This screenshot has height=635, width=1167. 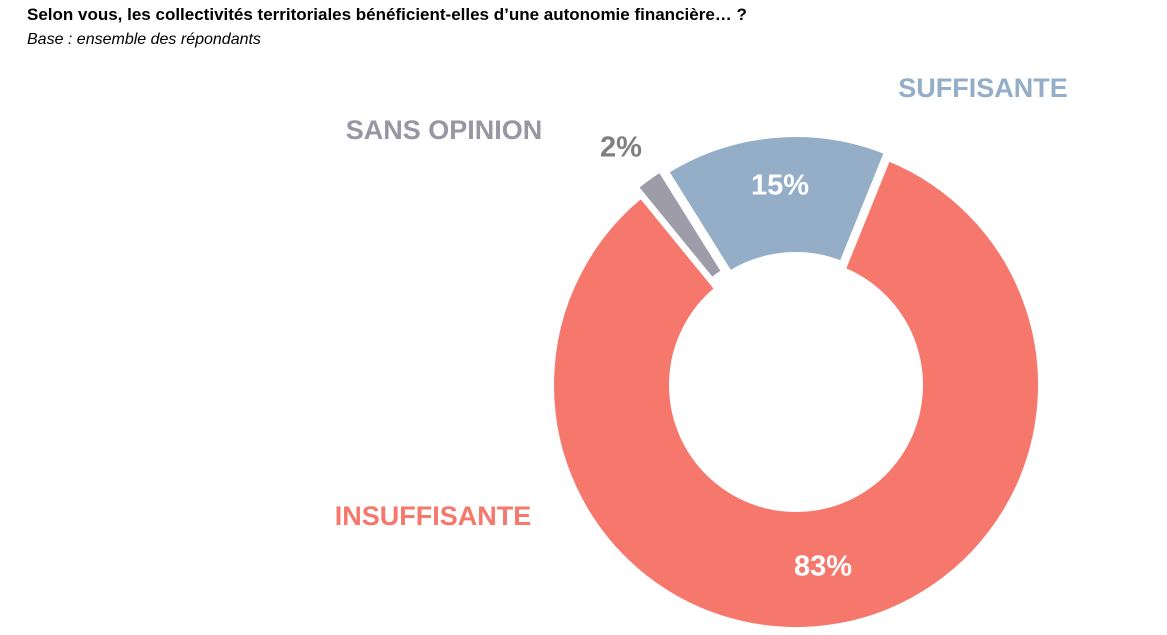 What do you see at coordinates (983, 88) in the screenshot?
I see `category-label: SUFFISANTE` at bounding box center [983, 88].